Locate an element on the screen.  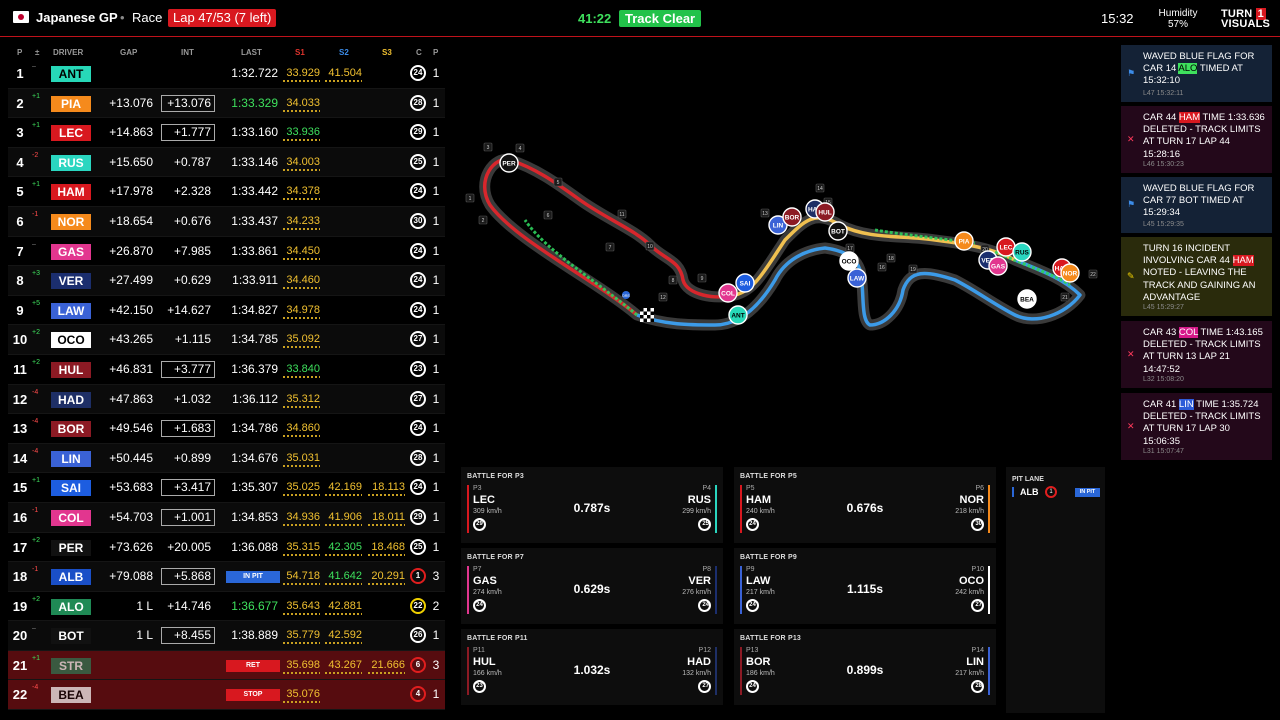
driver-tag: HAM is located at coordinates (71, 192).